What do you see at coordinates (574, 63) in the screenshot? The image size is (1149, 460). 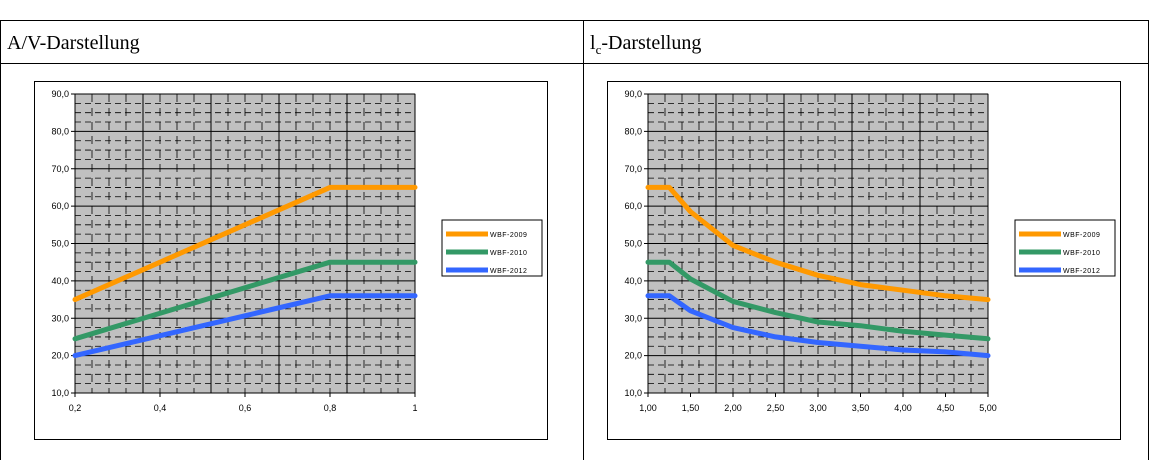 I see `table-border-header` at bounding box center [574, 63].